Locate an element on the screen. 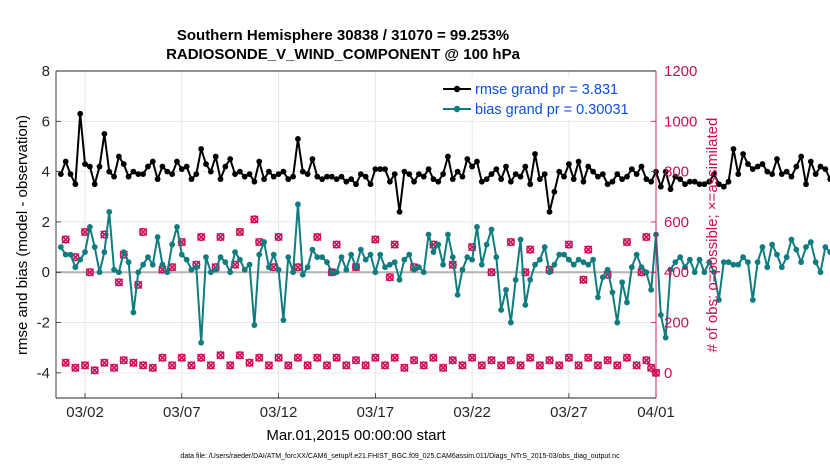 This screenshot has width=830, height=470. y2-axis-label: # of obs: o=possible; ×=assimilated is located at coordinates (712, 235).